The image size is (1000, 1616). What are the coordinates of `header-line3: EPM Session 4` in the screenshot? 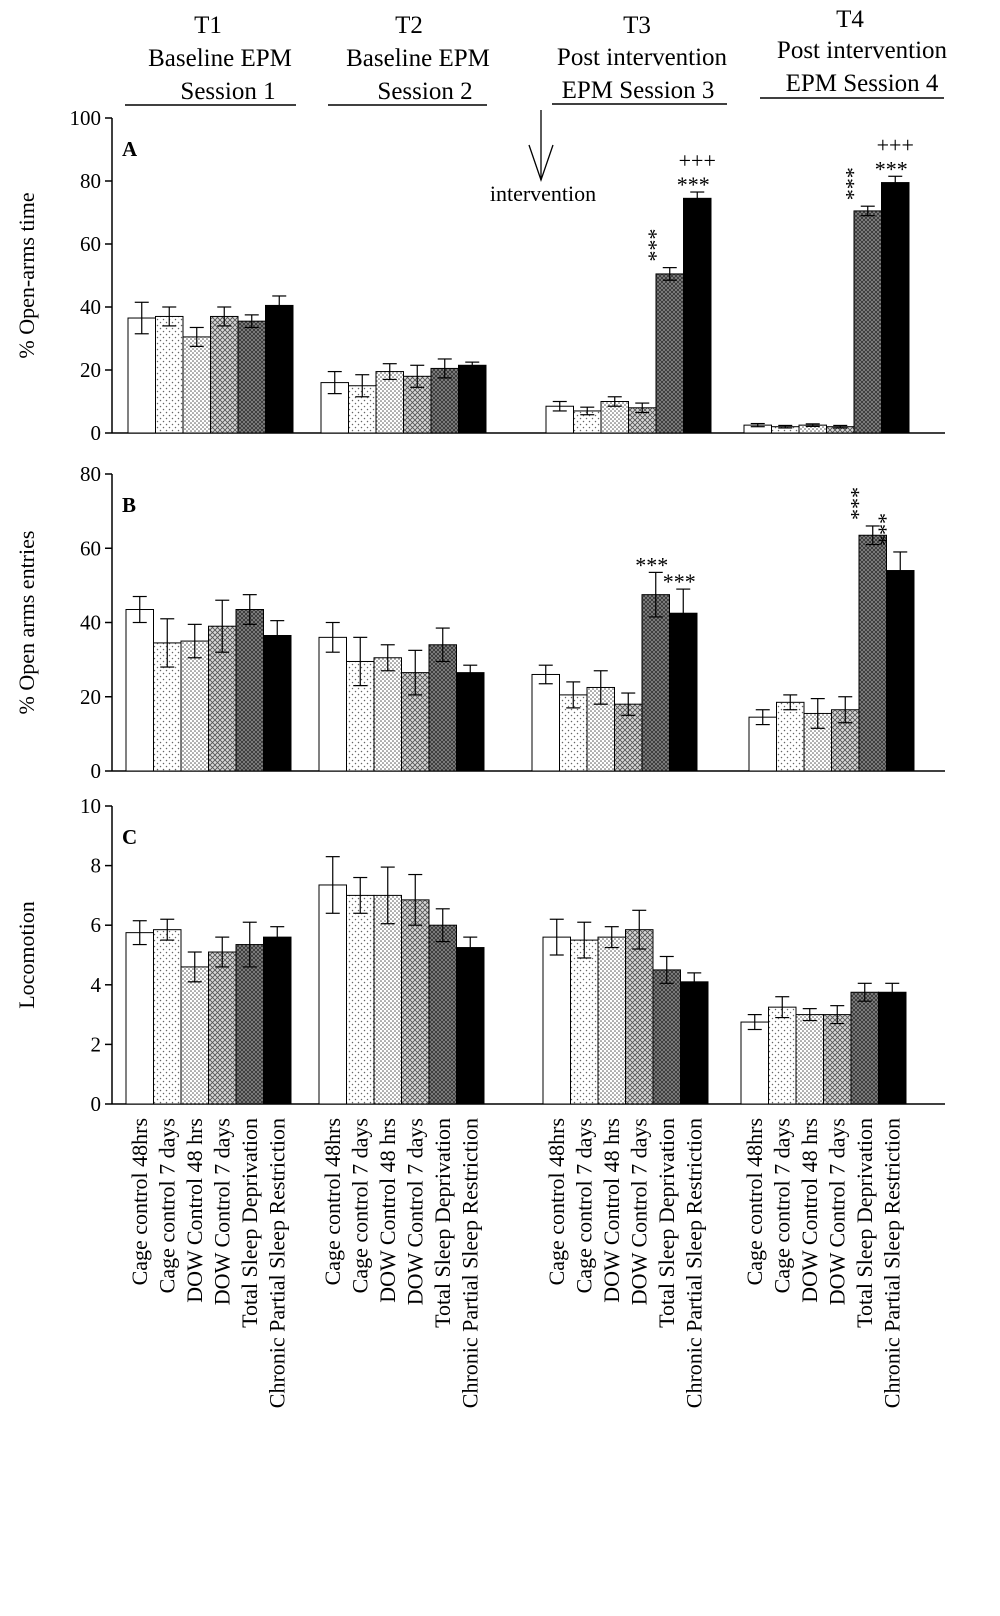 It's located at (862, 83).